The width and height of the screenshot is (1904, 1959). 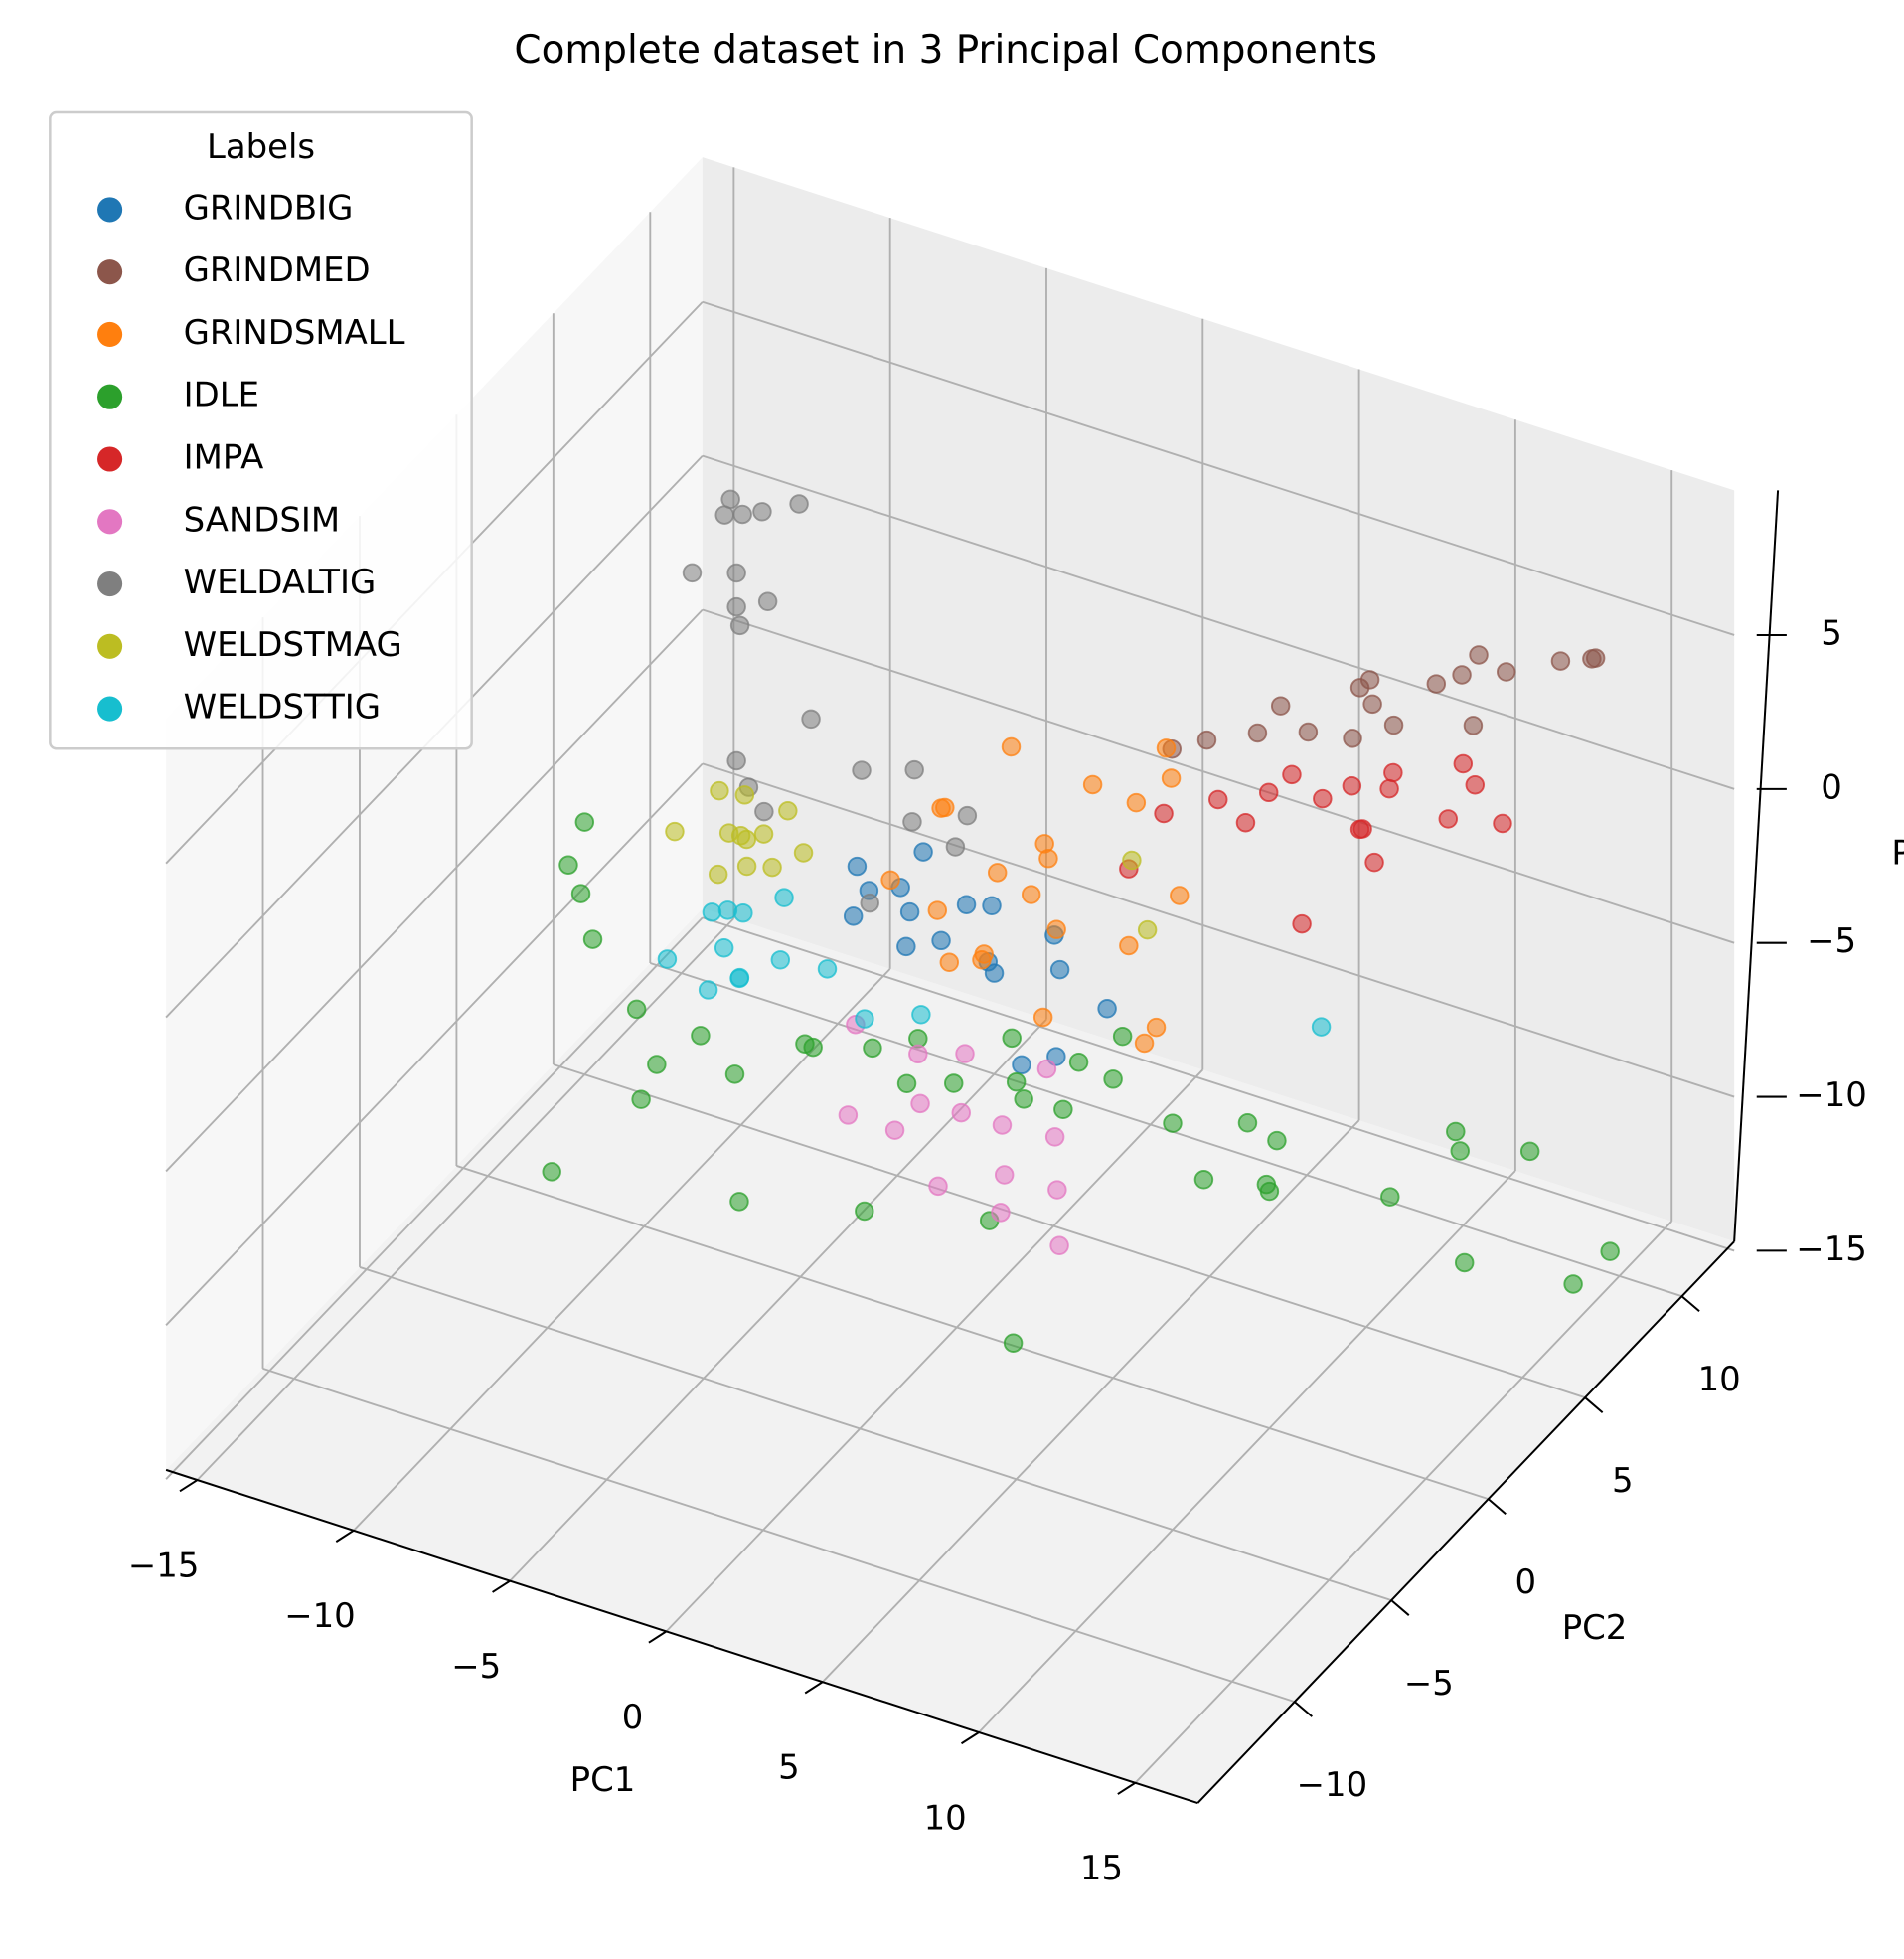 What do you see at coordinates (293, 644) in the screenshot?
I see `legend-label: WELDSTMAG` at bounding box center [293, 644].